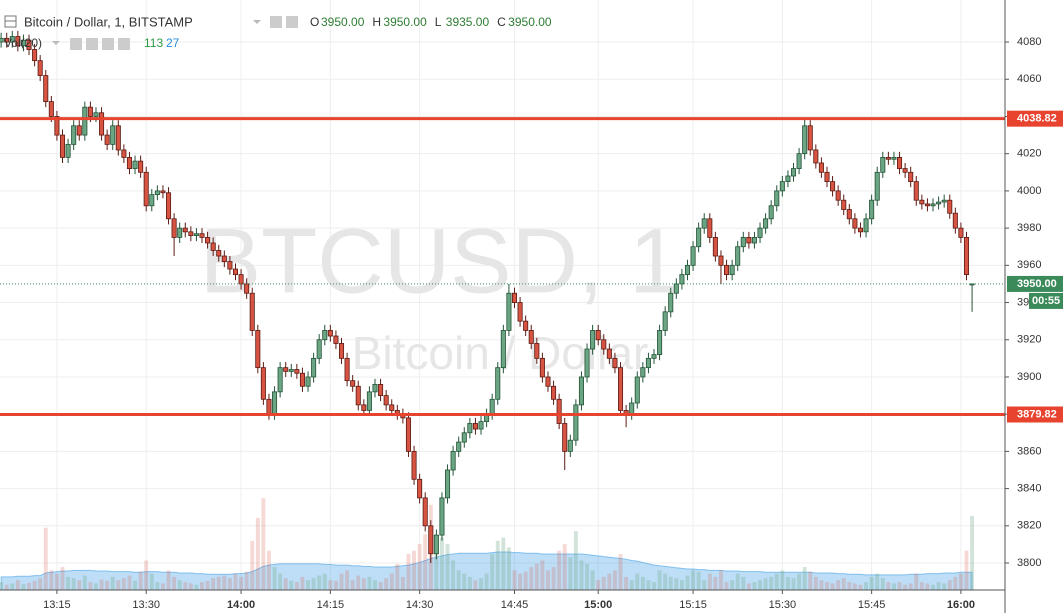  I want to click on y-tick-label: 3920, so click(1029, 340).